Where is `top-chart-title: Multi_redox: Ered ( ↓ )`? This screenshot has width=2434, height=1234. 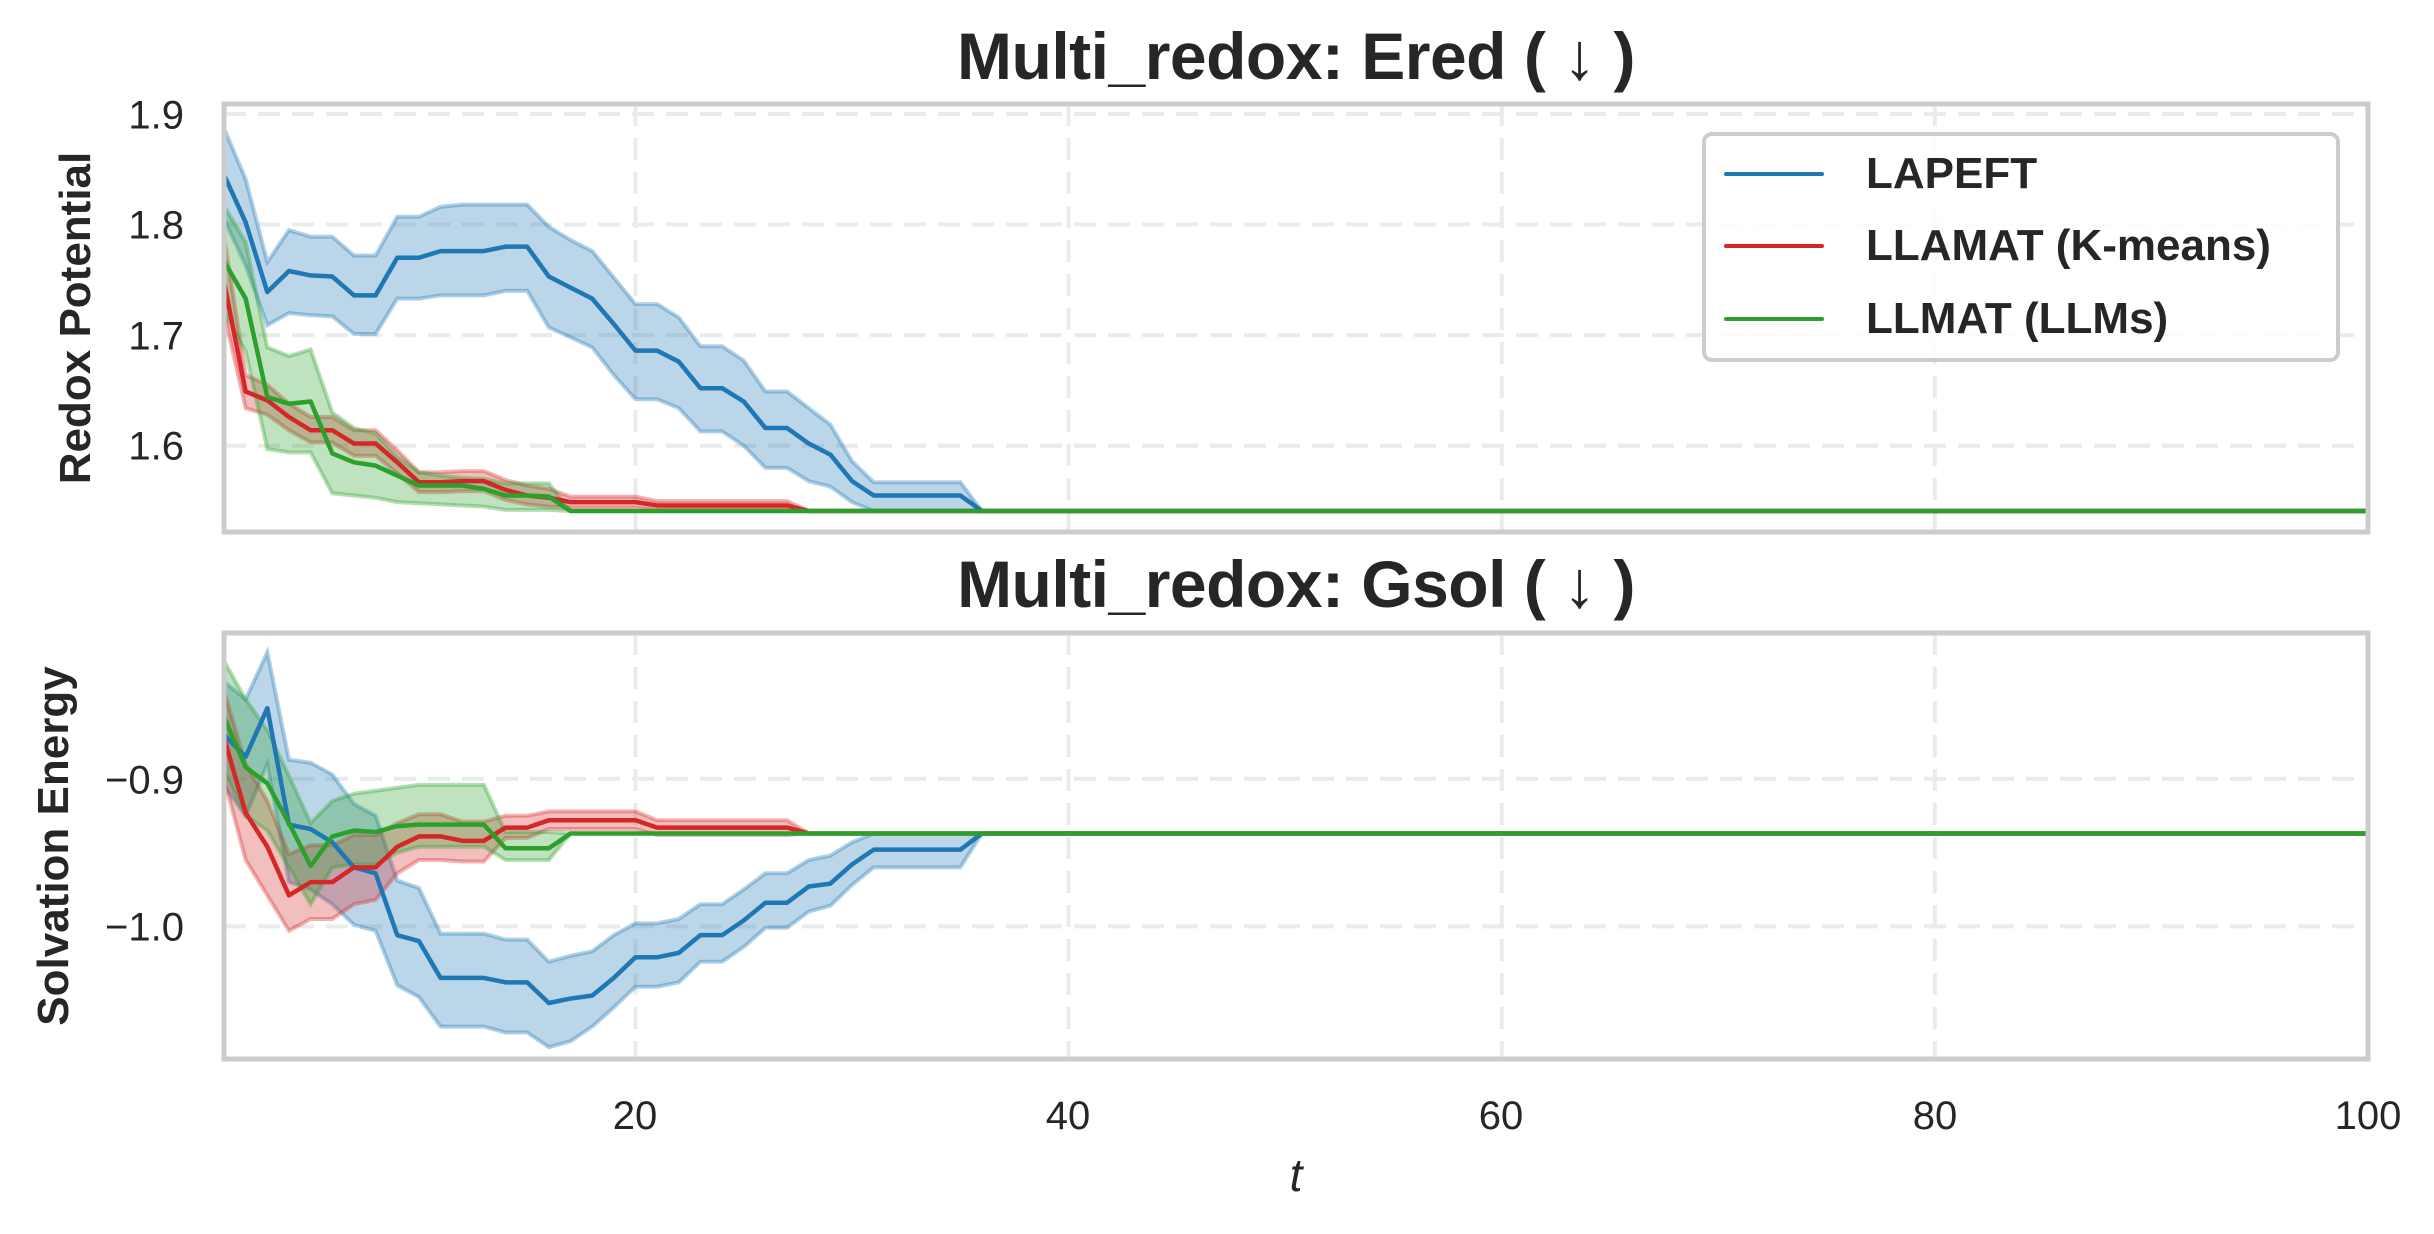
top-chart-title: Multi_redox: Ered ( ↓ ) is located at coordinates (1296, 56).